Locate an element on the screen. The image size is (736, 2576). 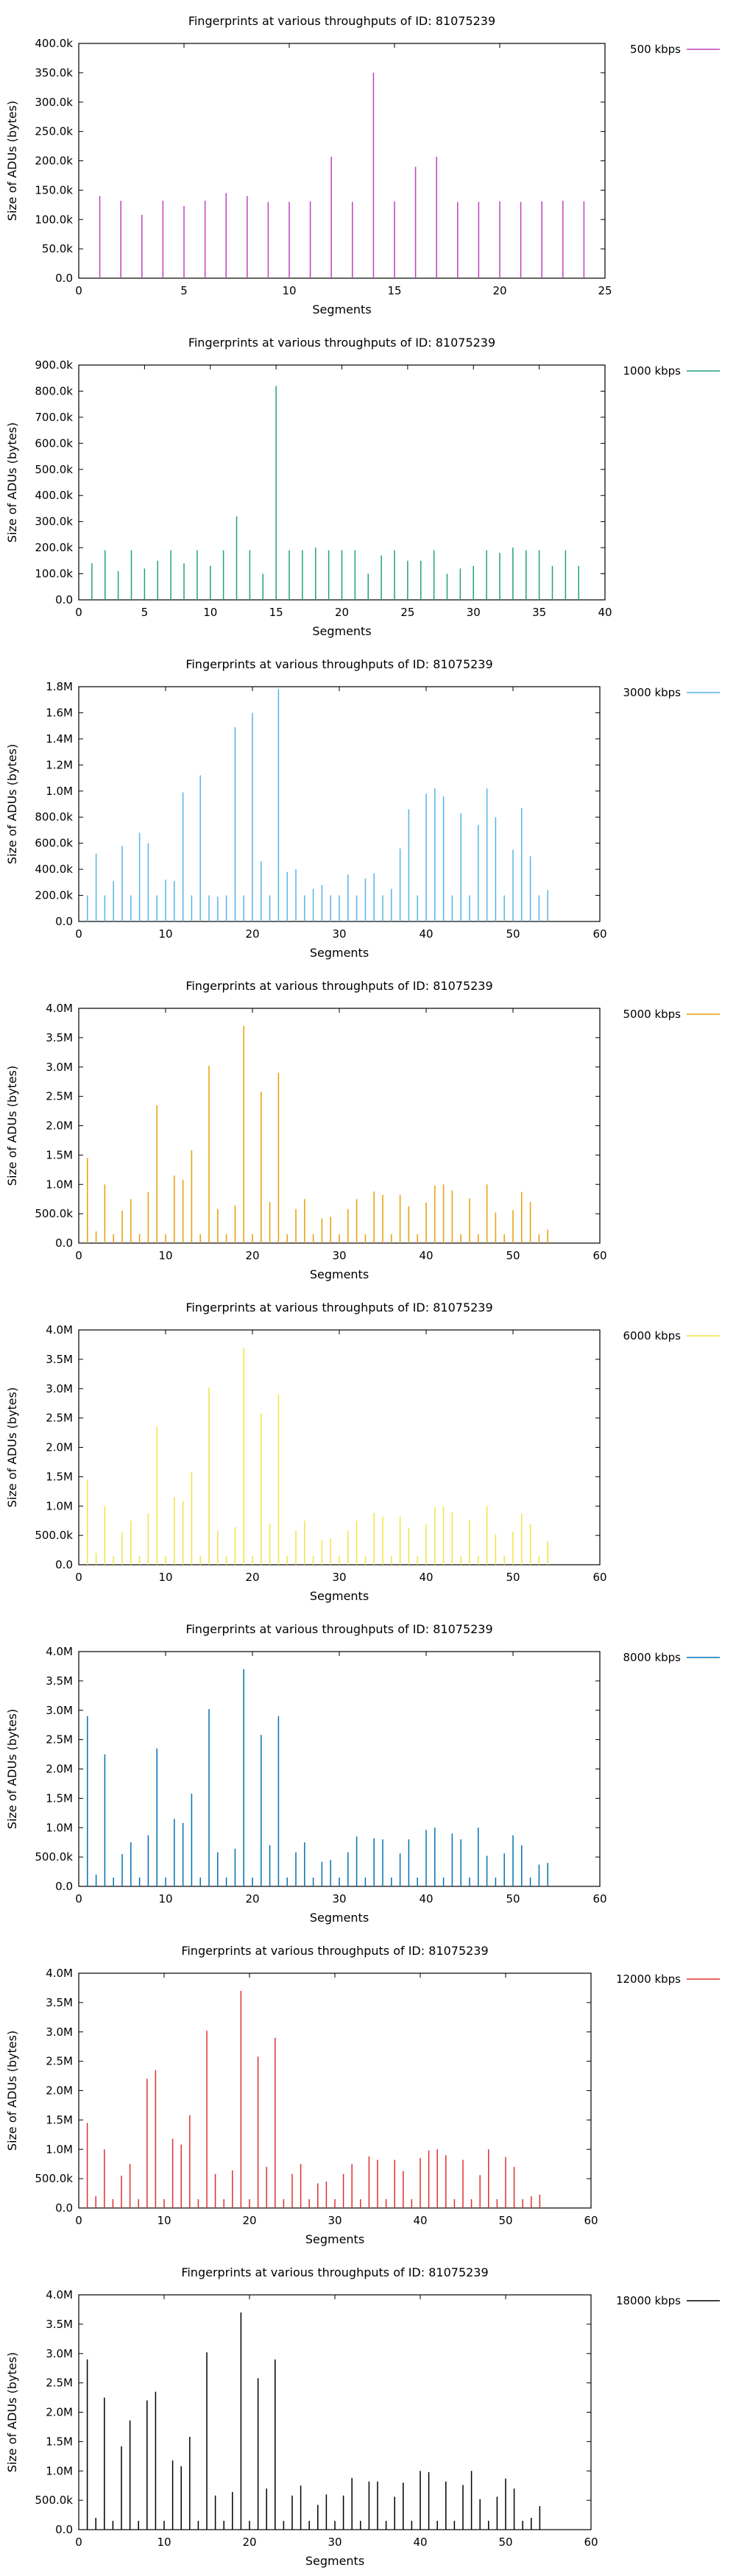
y-tick-label: 800.0k is located at coordinates (54, 817).